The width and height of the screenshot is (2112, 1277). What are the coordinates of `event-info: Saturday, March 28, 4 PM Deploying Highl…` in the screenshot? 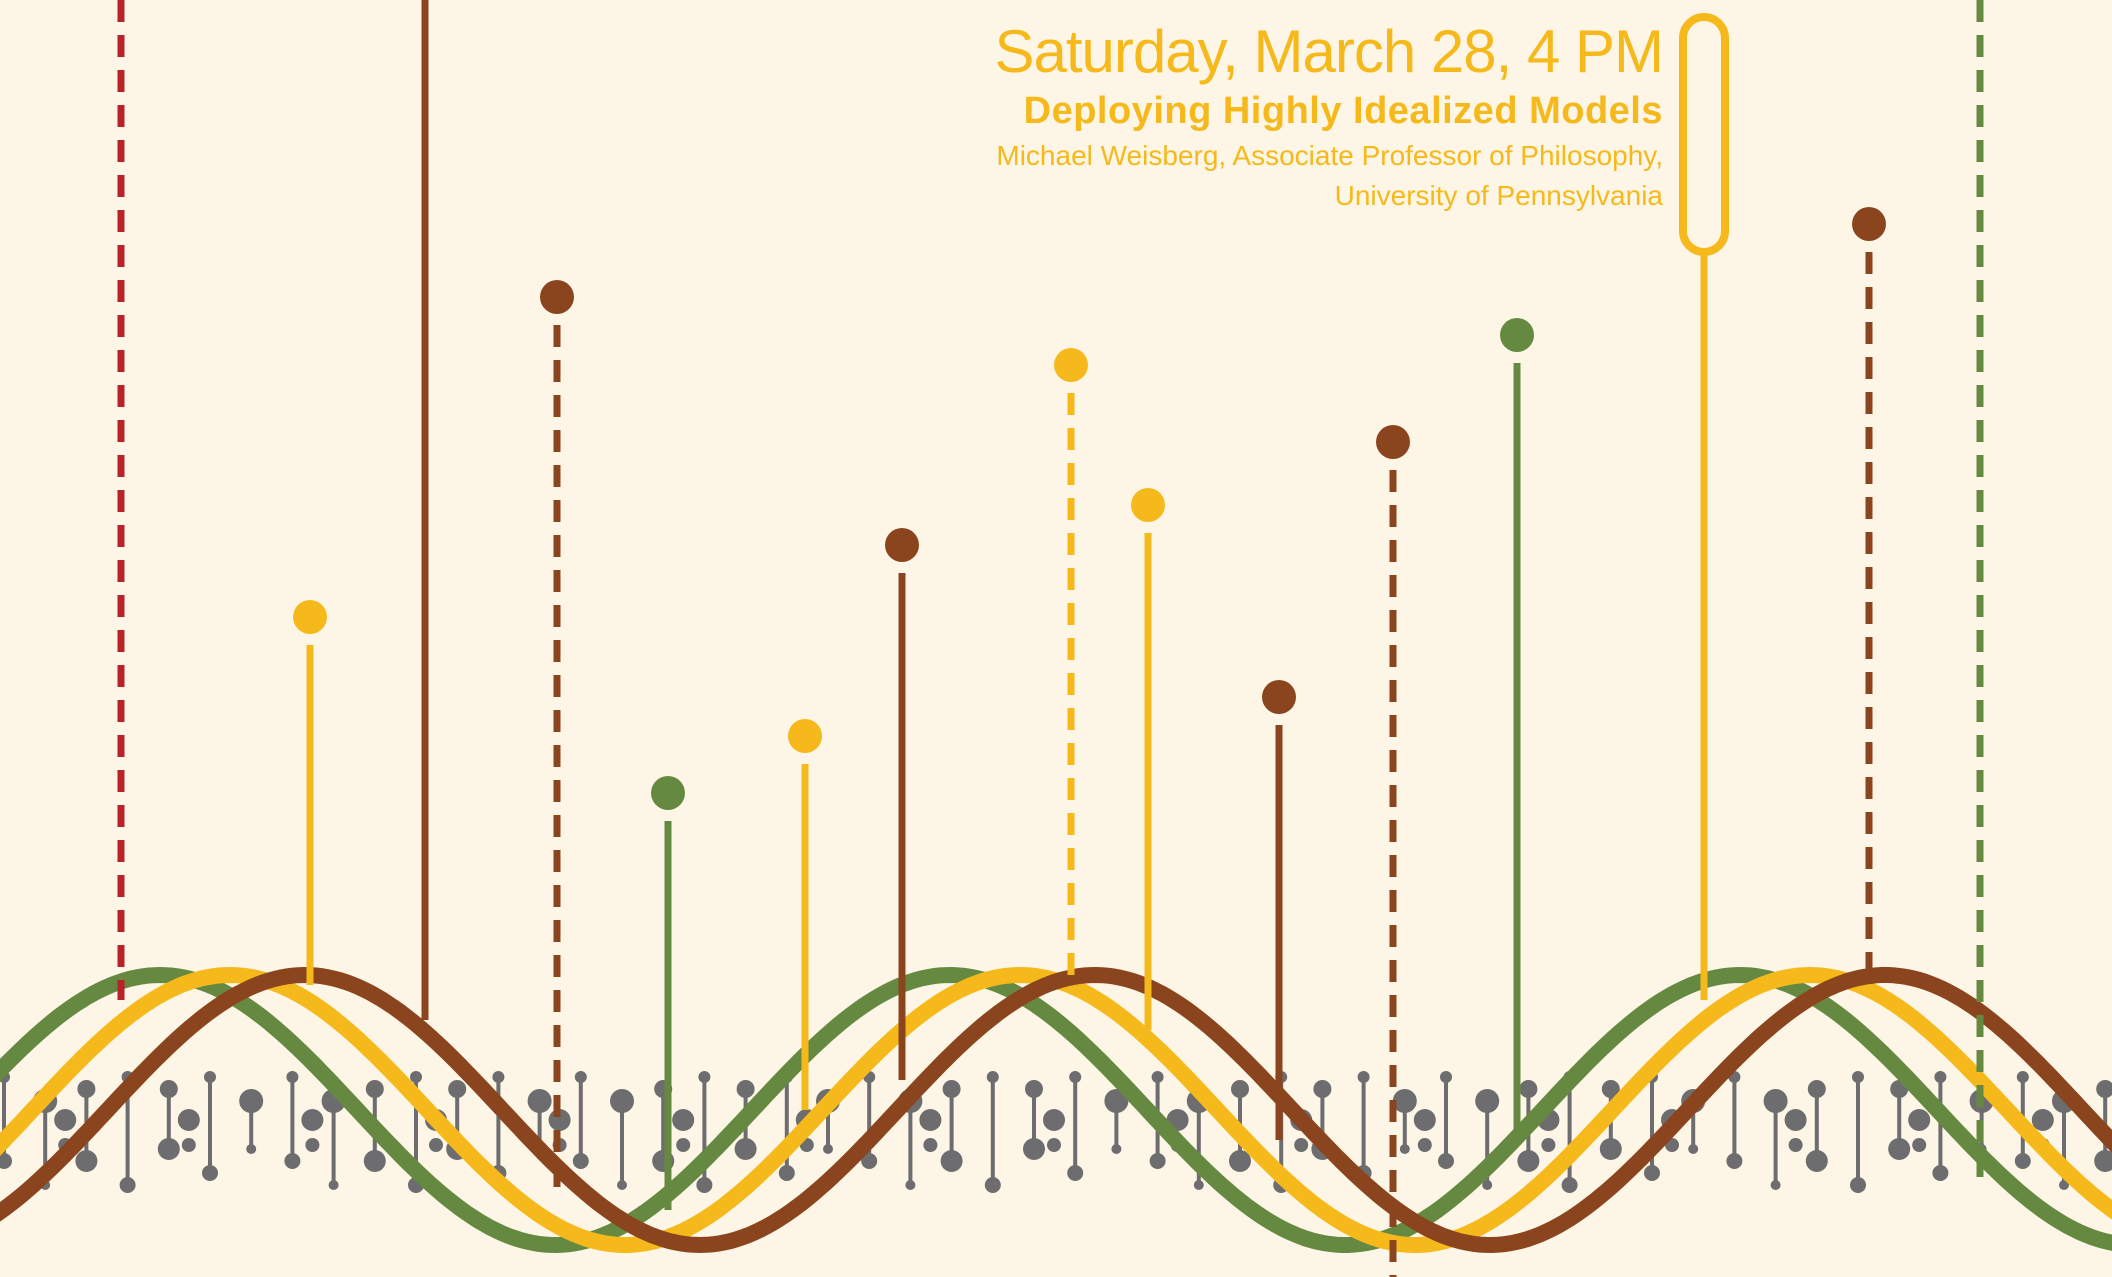 It's located at (1329, 117).